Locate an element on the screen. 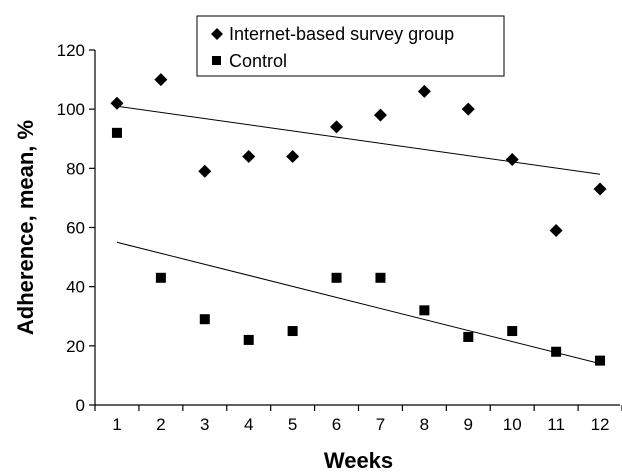 The height and width of the screenshot is (472, 622). y-tick-label: 40 is located at coordinates (75, 287).